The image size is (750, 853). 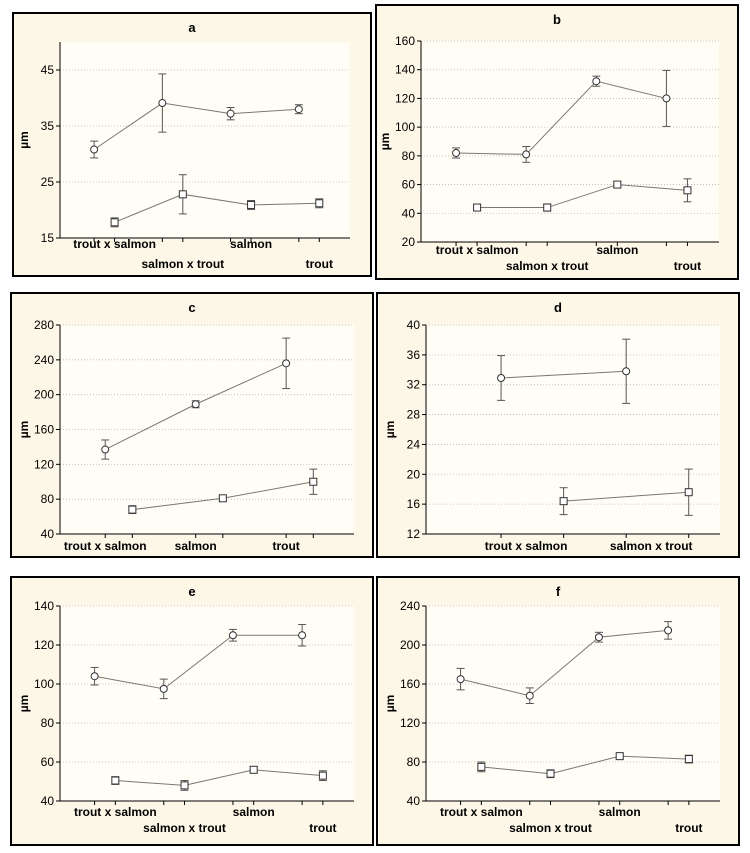 What do you see at coordinates (414, 385) in the screenshot?
I see `y-tick-label: 32` at bounding box center [414, 385].